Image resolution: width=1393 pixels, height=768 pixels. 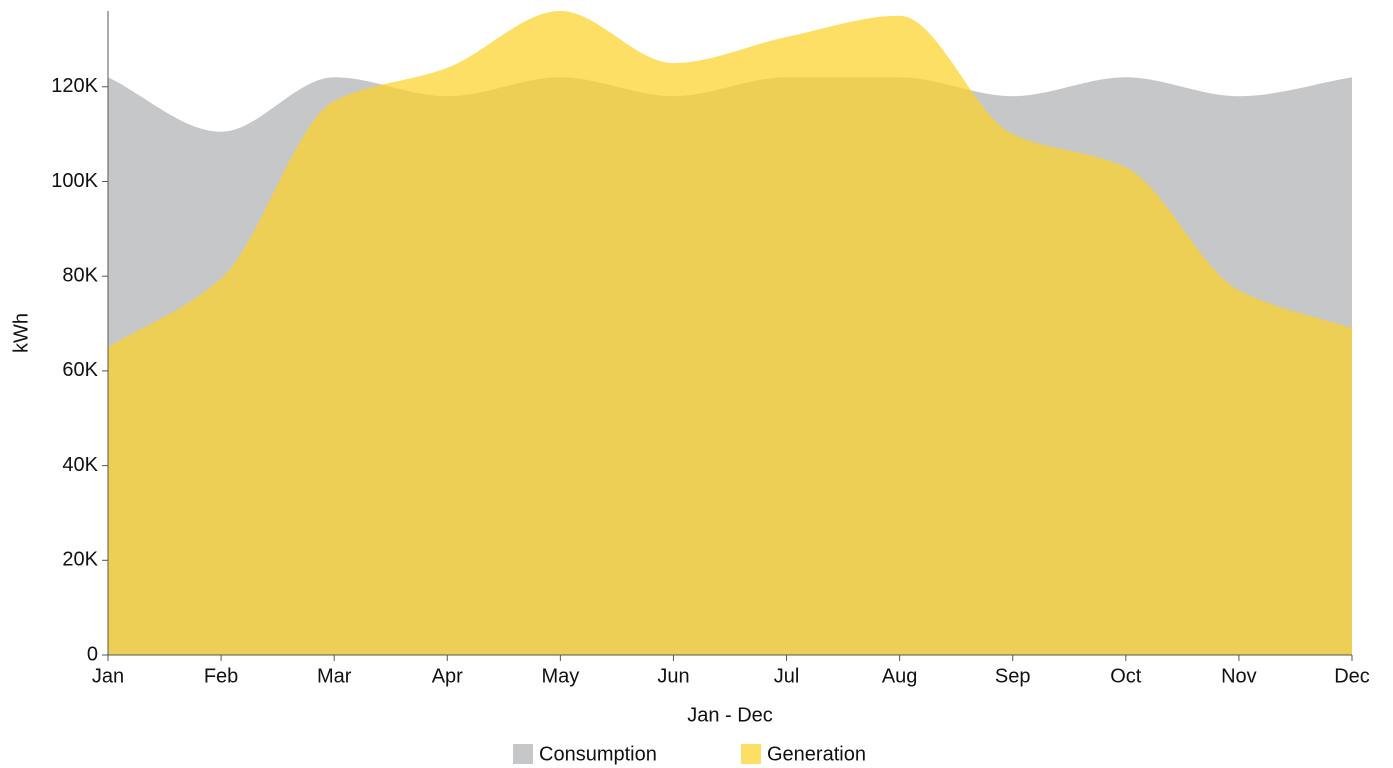 What do you see at coordinates (447, 676) in the screenshot?
I see `x-tick-label: Apr` at bounding box center [447, 676].